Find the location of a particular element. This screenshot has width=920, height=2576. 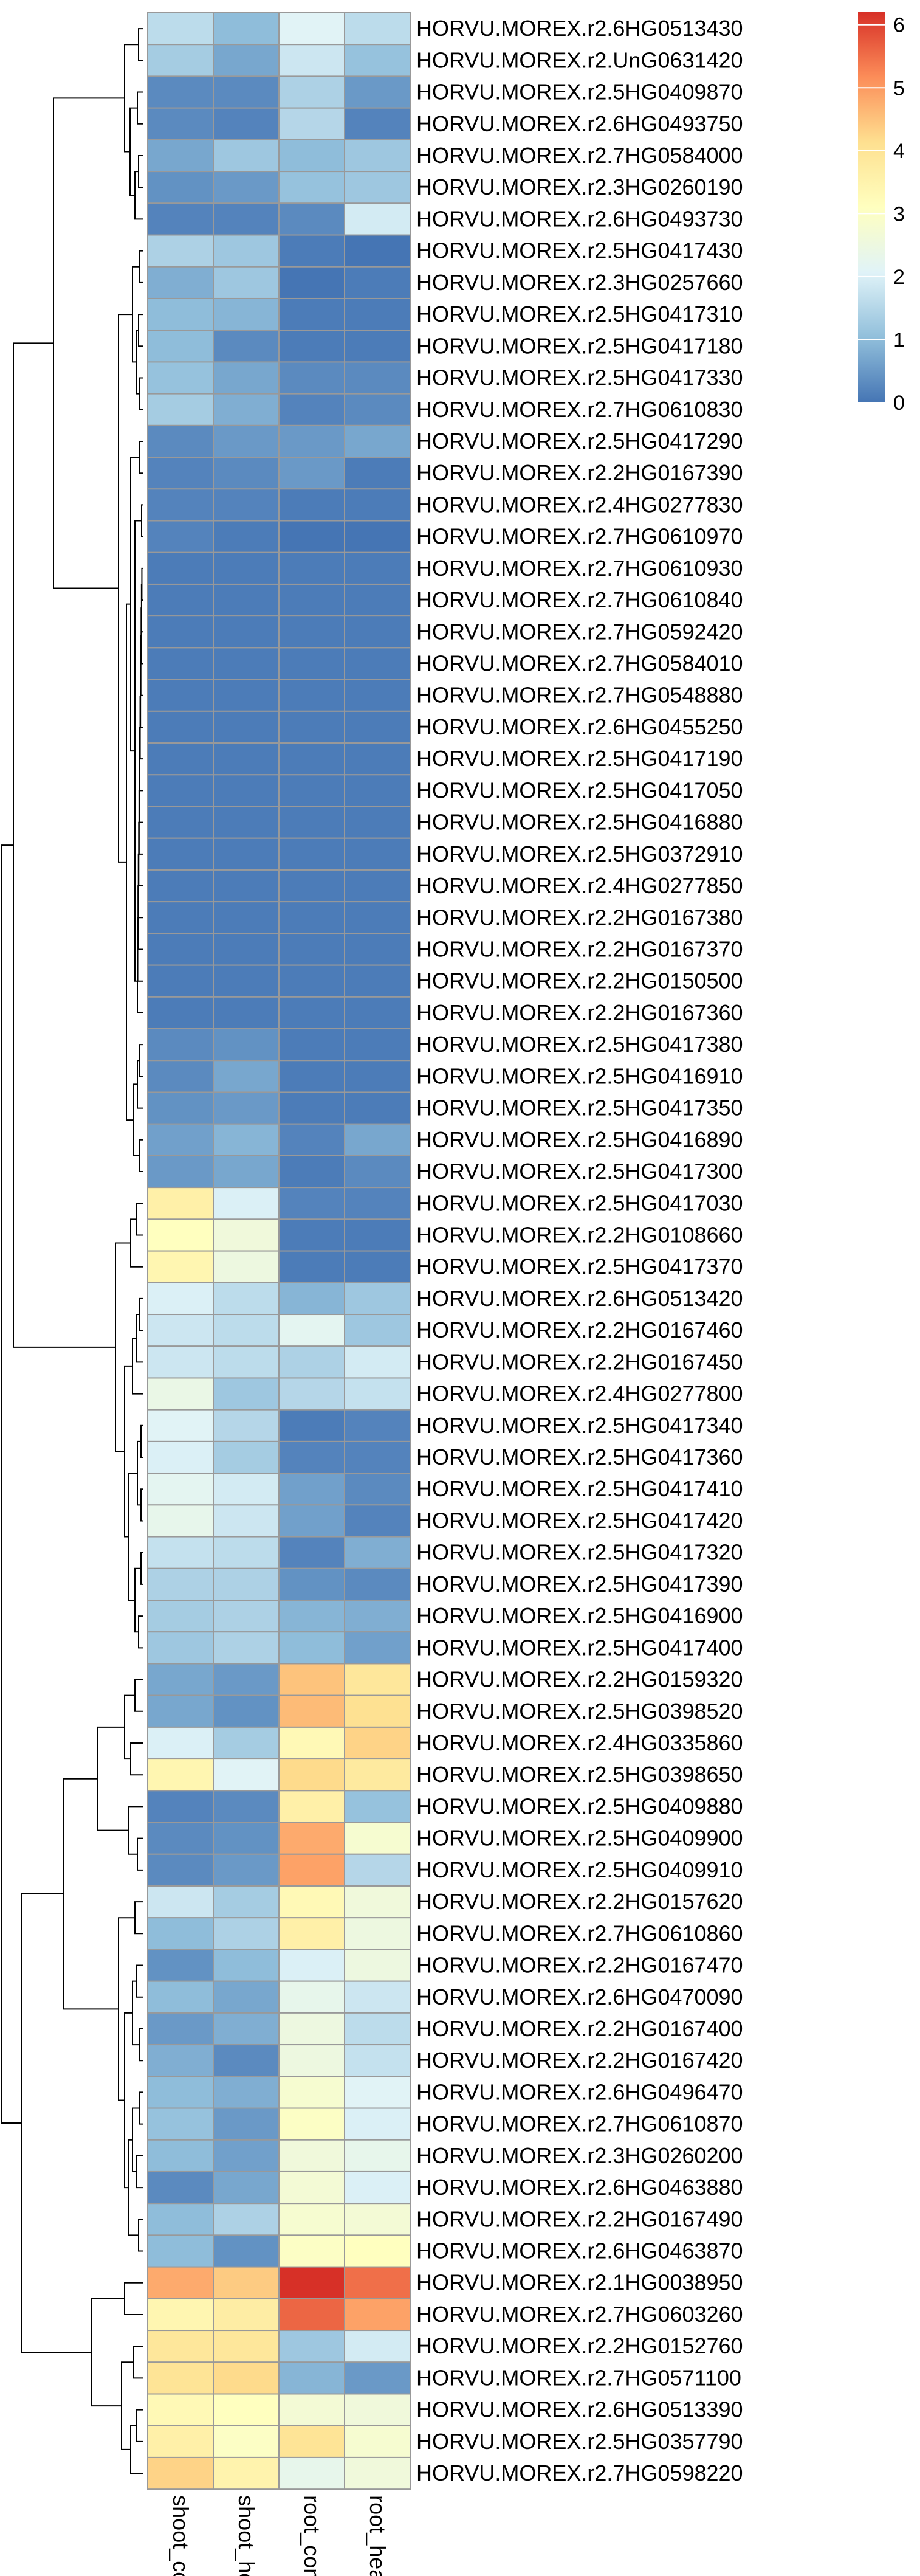

row-label: HORVU.MOREX.r2.2HG0167420 is located at coordinates (579, 2060).